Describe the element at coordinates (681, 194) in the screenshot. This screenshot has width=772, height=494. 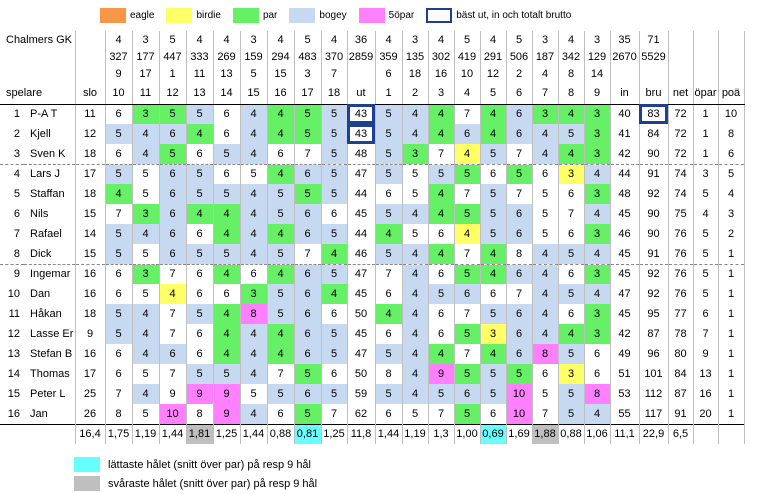
I see `score-cell: 74` at that location.